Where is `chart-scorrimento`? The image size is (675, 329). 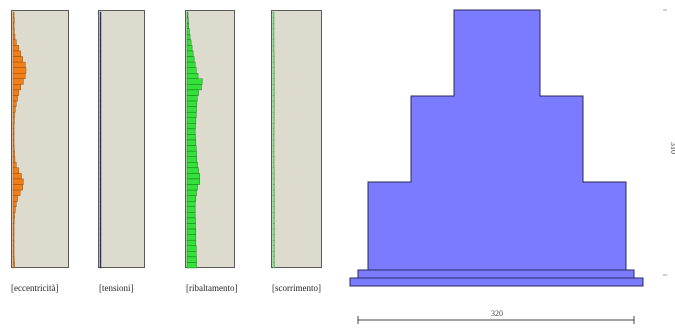 chart-scorrimento is located at coordinates (273, 140).